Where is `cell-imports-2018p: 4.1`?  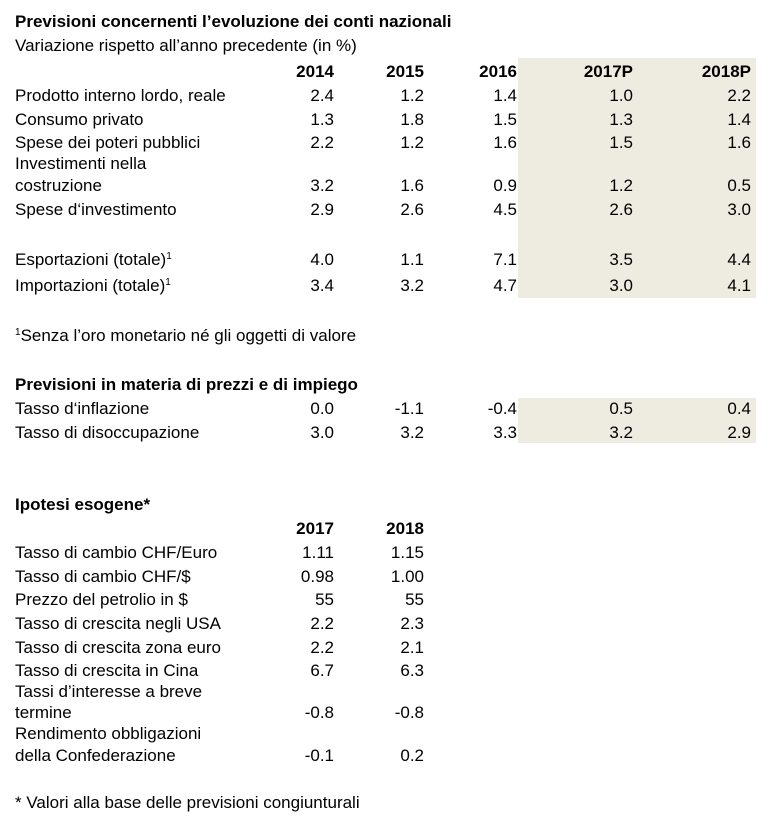 cell-imports-2018p: 4.1 is located at coordinates (739, 285).